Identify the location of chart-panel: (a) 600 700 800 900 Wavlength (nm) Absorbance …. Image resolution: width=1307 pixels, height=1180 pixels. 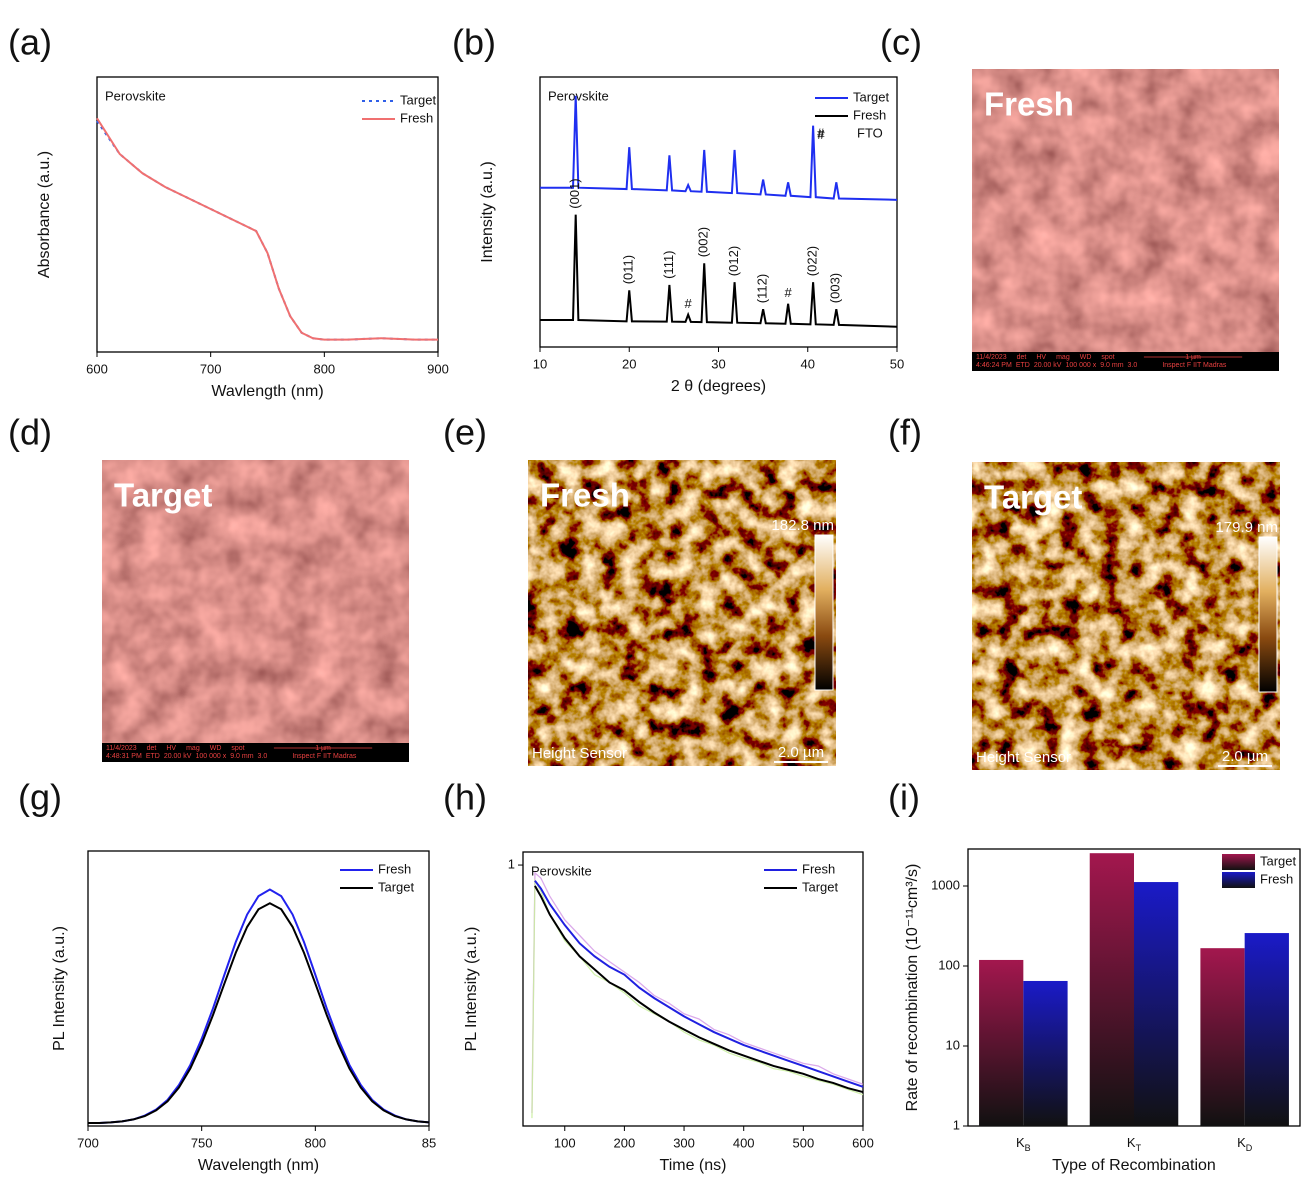
(228, 211).